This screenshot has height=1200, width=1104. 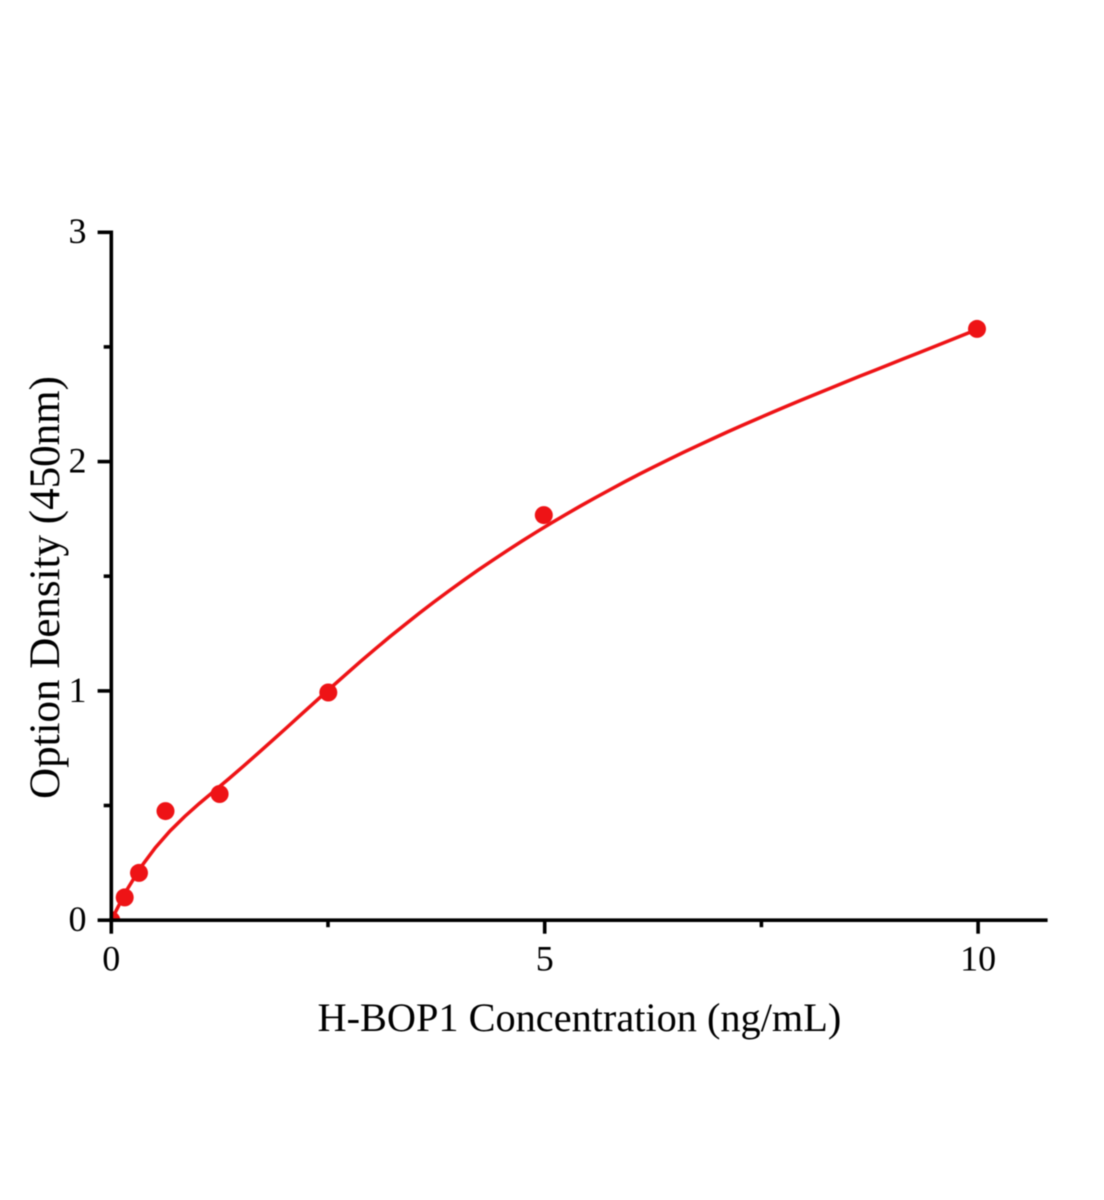 I want to click on svg-text: 10, so click(x=978, y=958).